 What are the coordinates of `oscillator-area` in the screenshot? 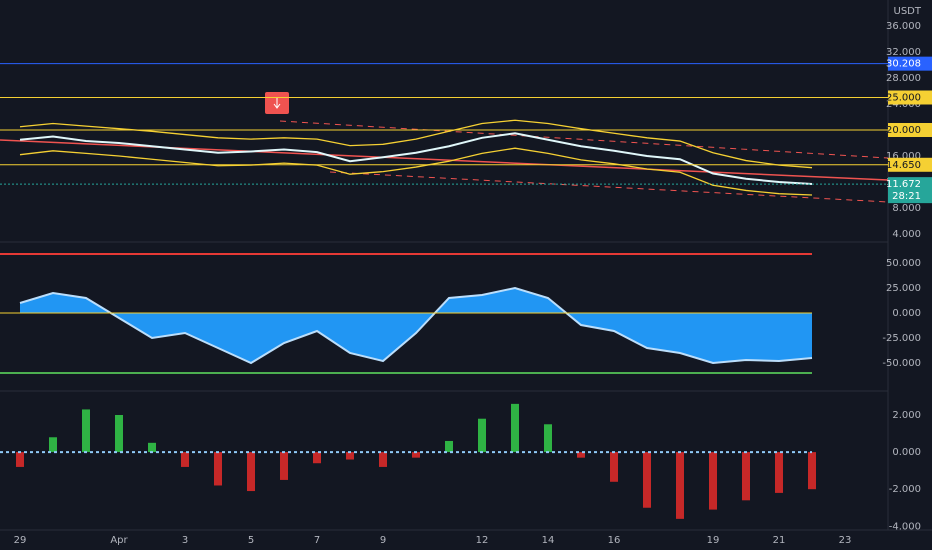 It's located at (416, 325).